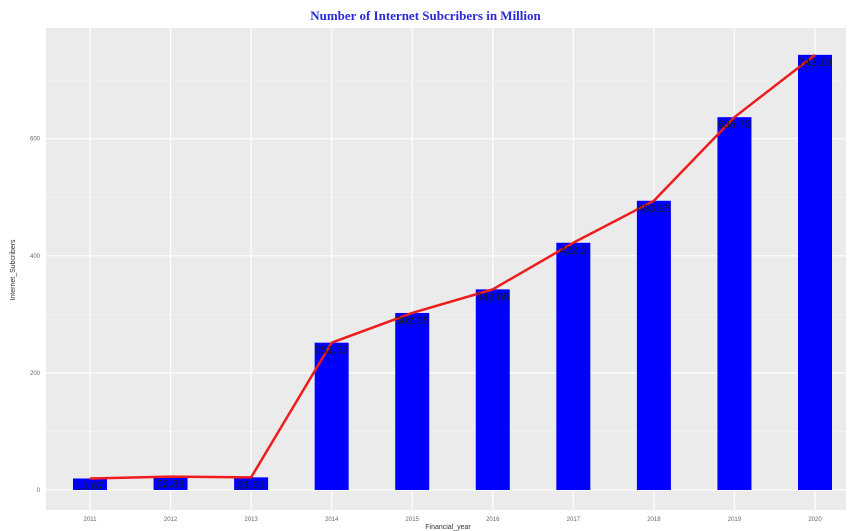 This screenshot has width=851, height=531. Describe the element at coordinates (815, 520) in the screenshot. I see `x-tick-label: 2020` at that location.